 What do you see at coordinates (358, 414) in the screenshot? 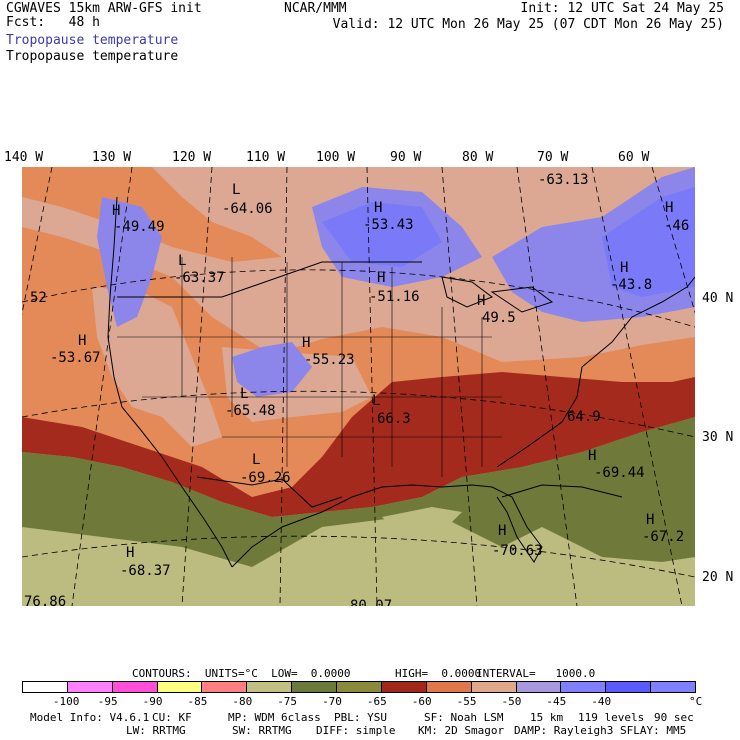
I see `graticule-30n` at bounding box center [358, 414].